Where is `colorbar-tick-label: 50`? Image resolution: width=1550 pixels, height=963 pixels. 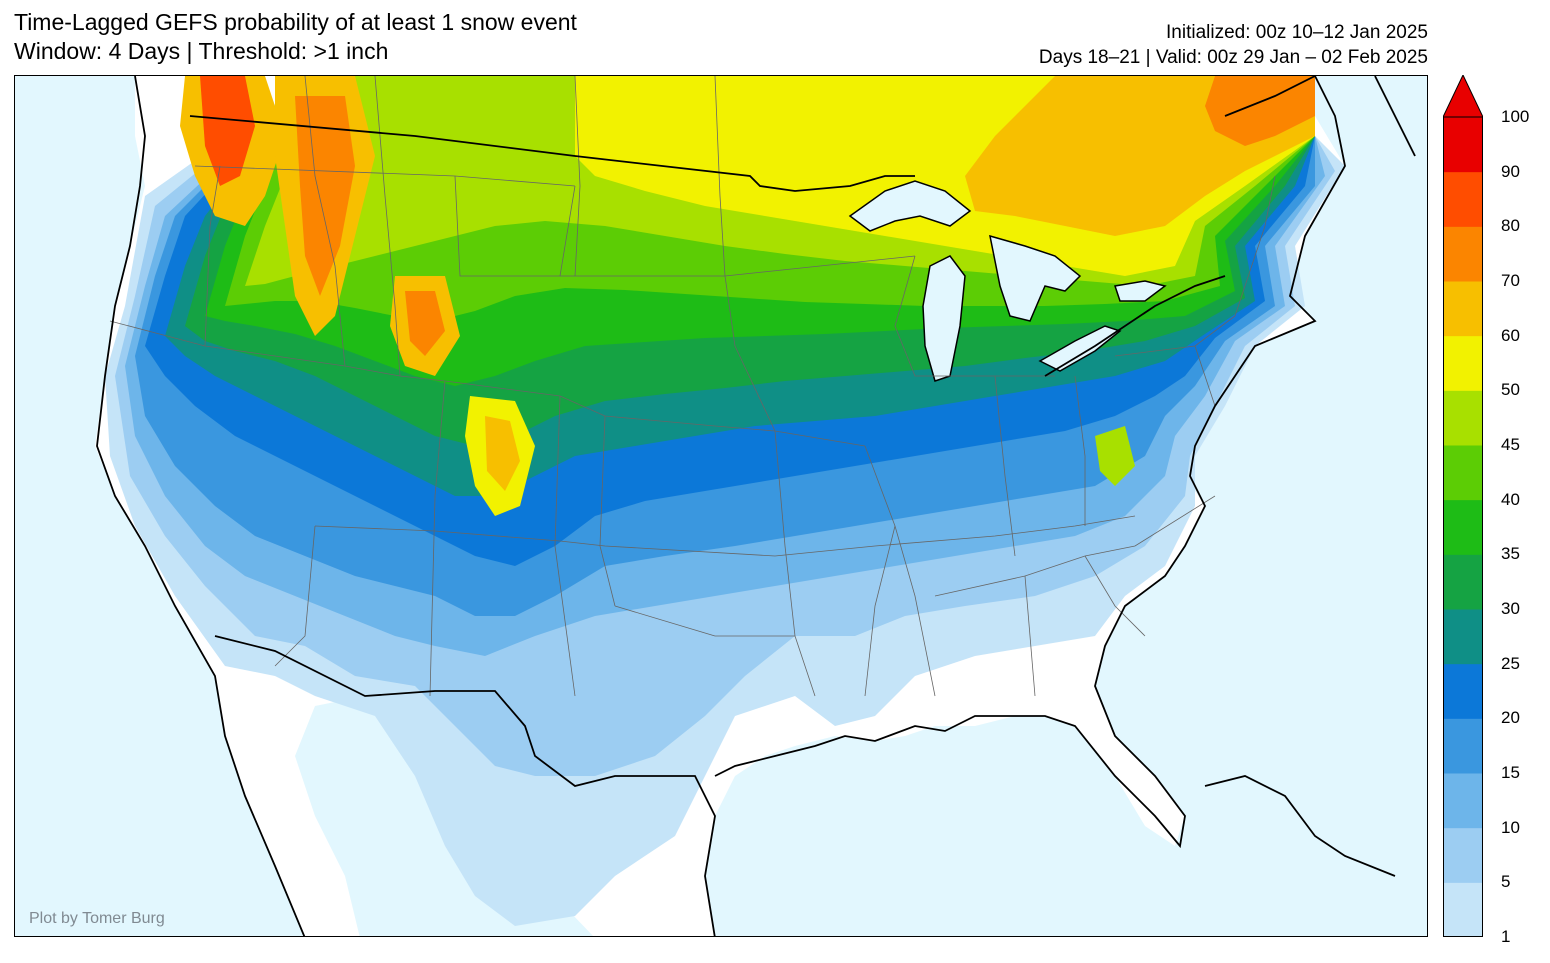
colorbar-tick-label: 50 is located at coordinates (1510, 390).